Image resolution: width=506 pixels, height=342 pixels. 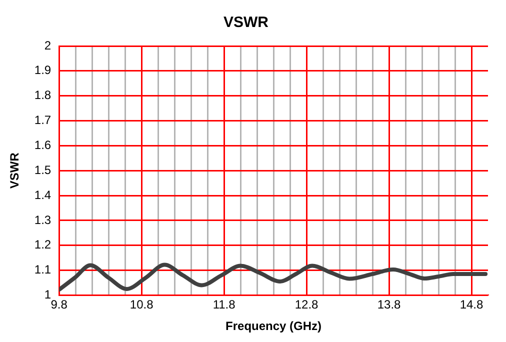 I want to click on x-tick-label: 9.8, so click(x=59, y=305).